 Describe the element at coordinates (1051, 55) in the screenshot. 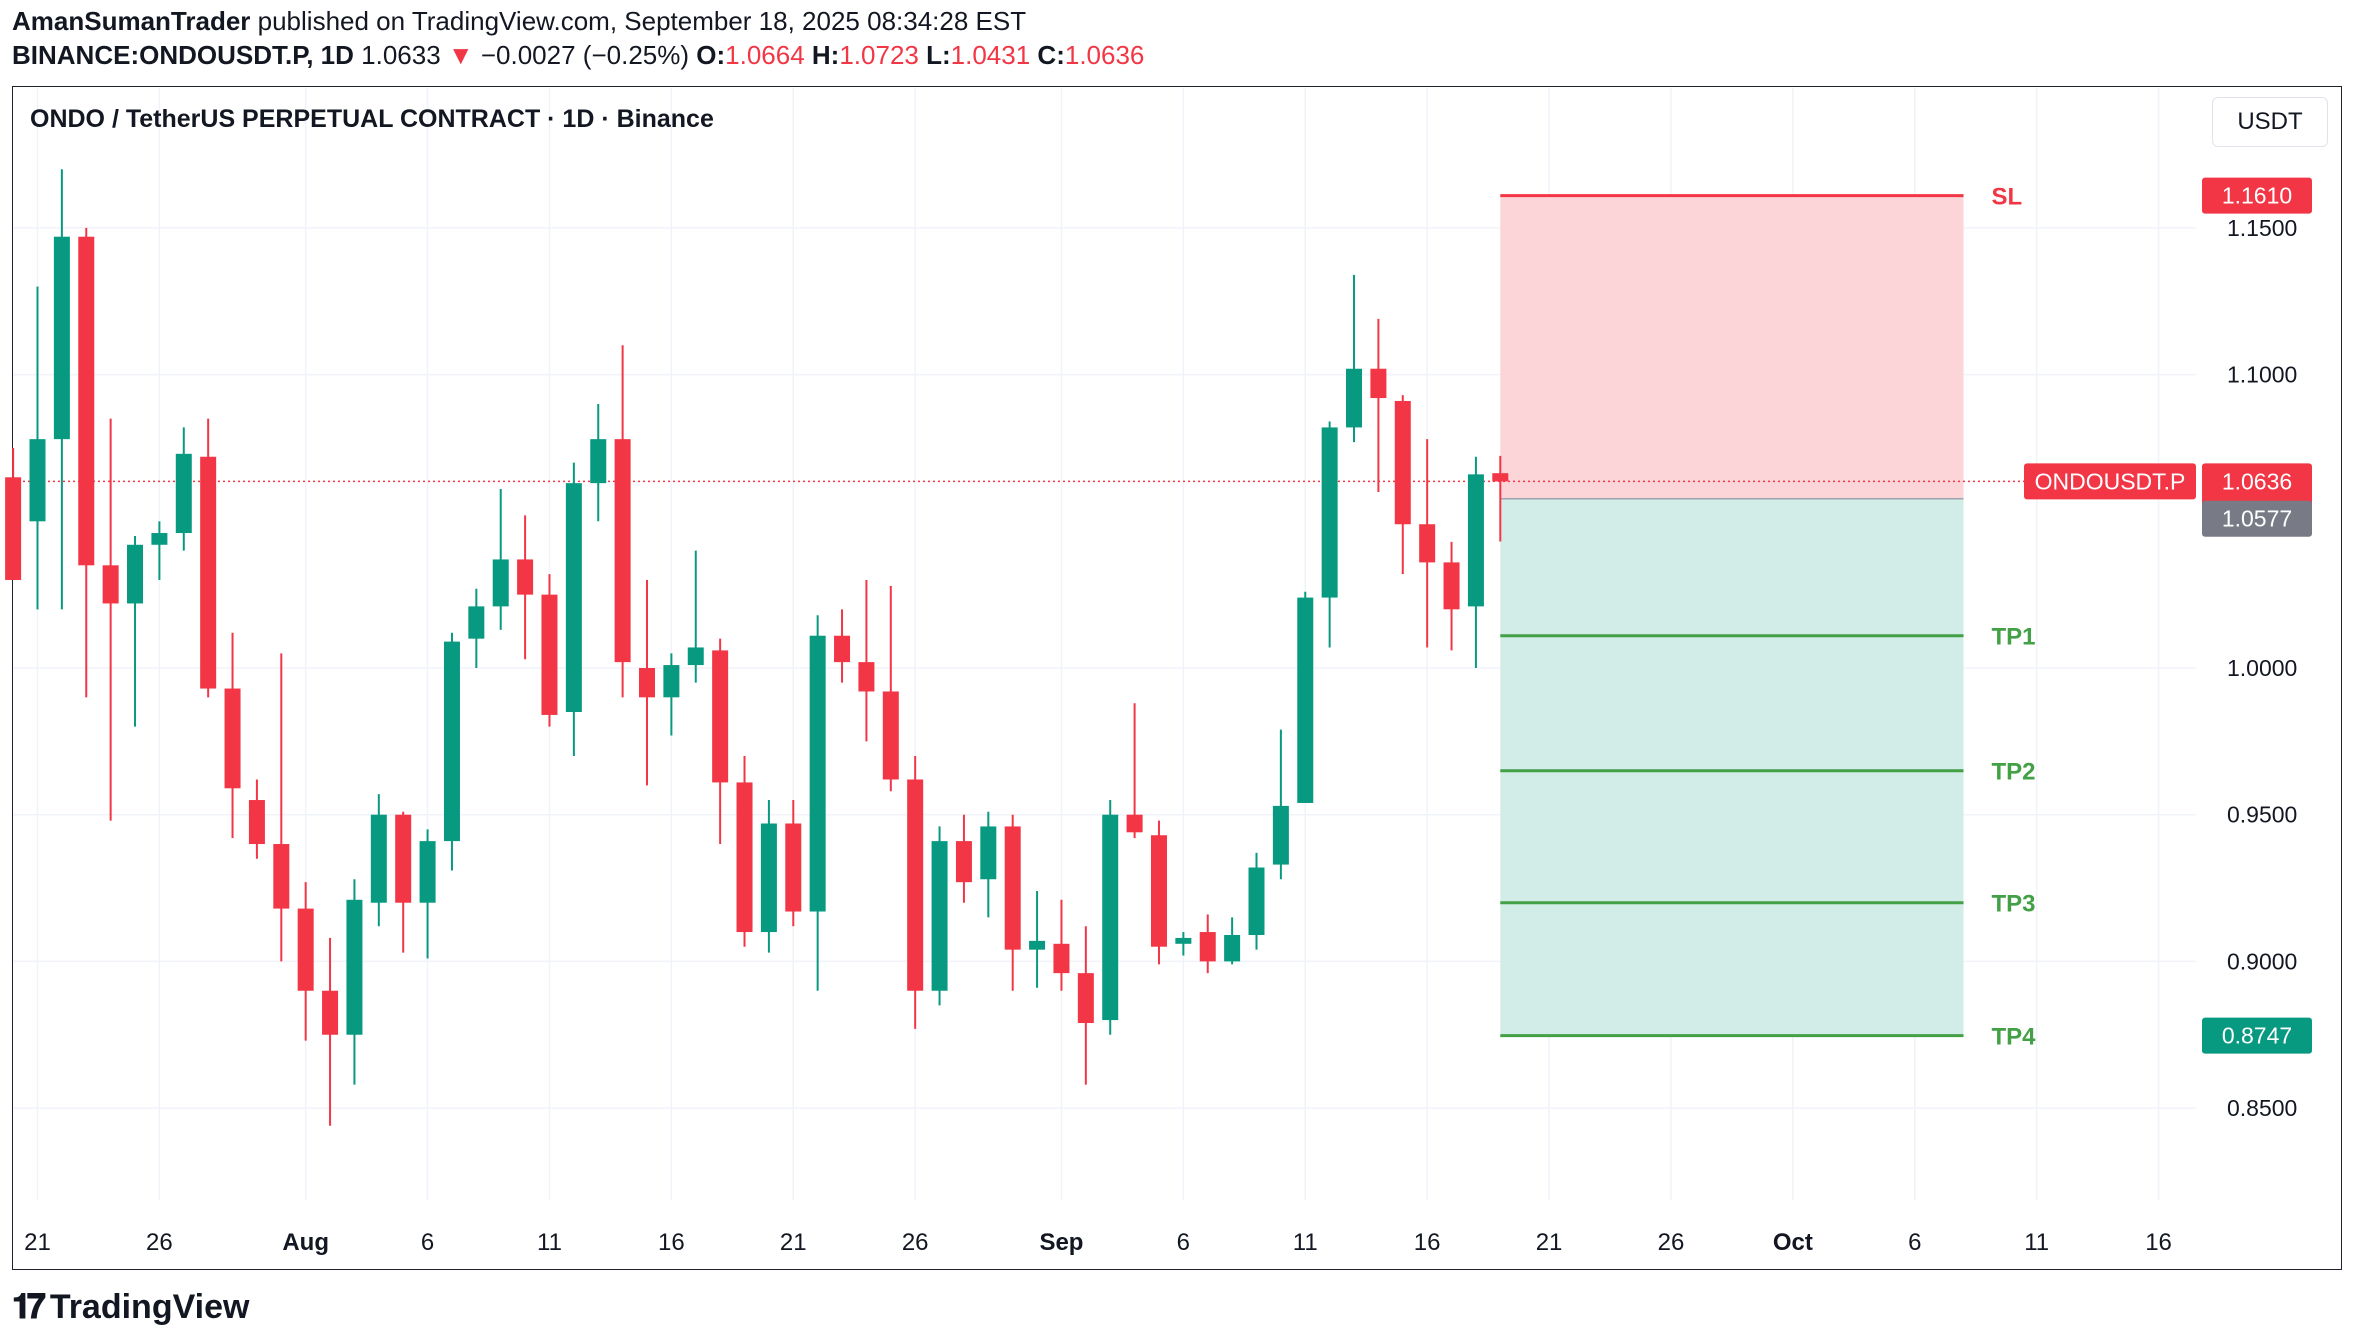

I see `close-label: C:` at that location.